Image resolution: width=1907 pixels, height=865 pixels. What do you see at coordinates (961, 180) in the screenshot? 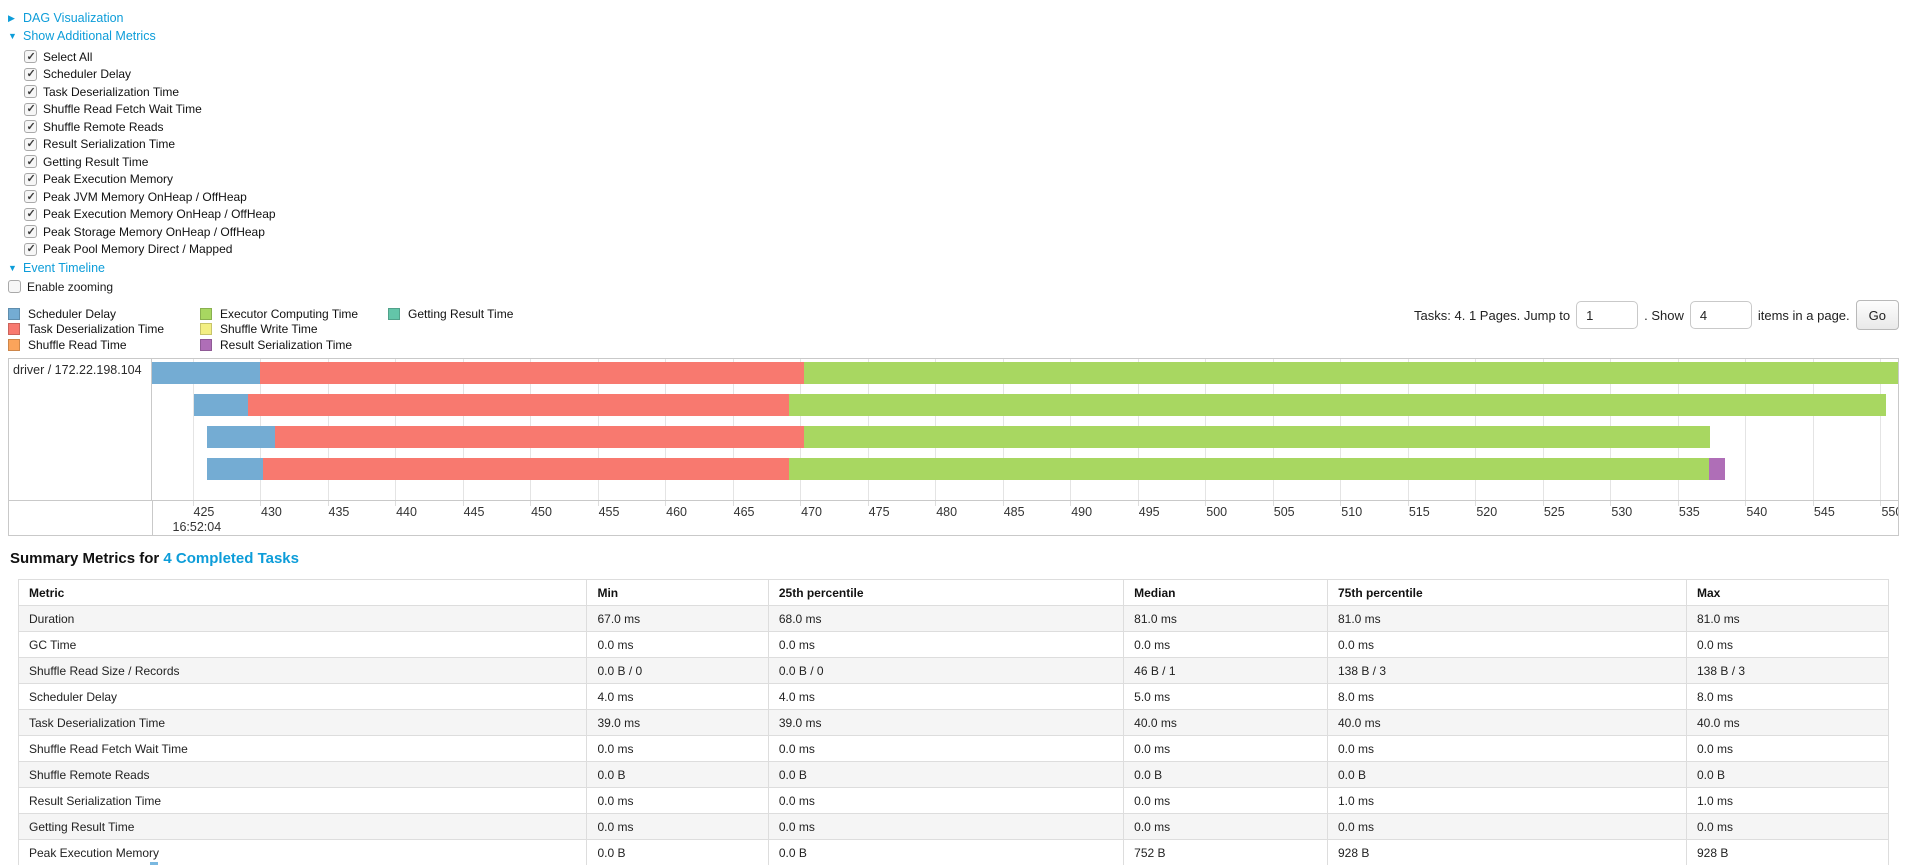
I see `metric-checkbox-peak-execution-memory: Peak Execution Memory` at bounding box center [961, 180].